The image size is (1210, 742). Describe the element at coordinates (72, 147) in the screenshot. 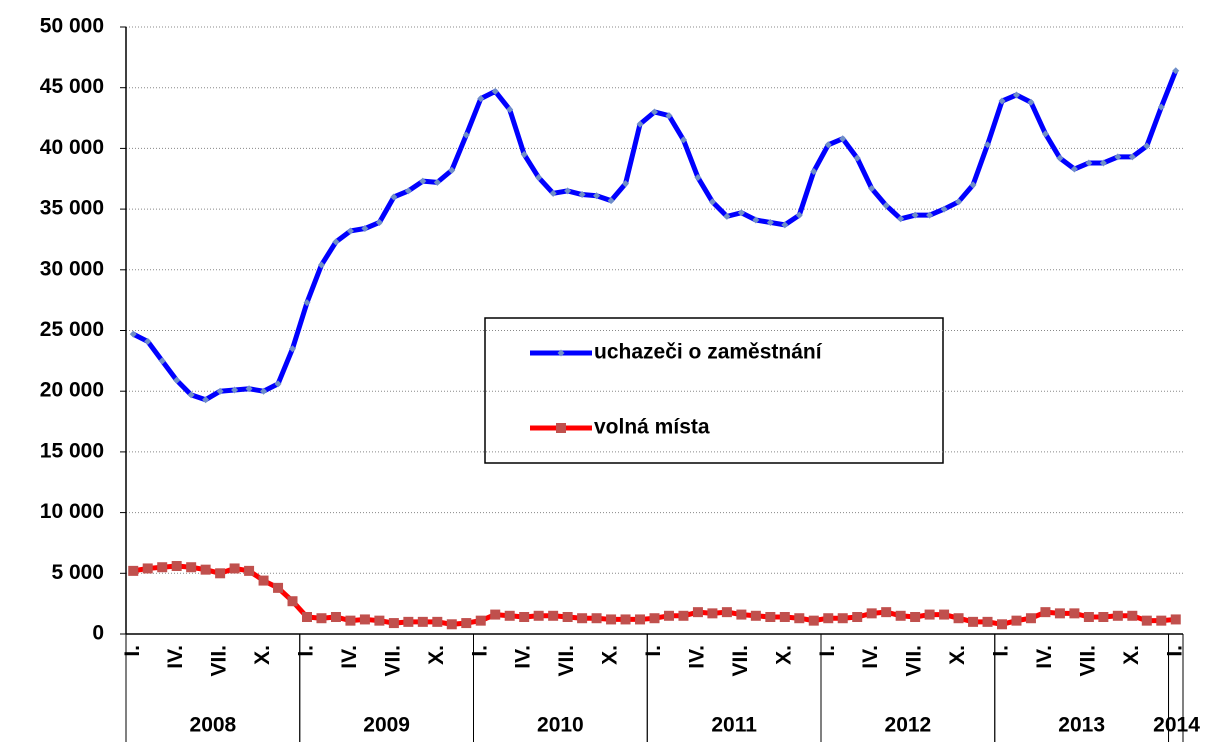

I see `y-tick-label: 40 000` at that location.